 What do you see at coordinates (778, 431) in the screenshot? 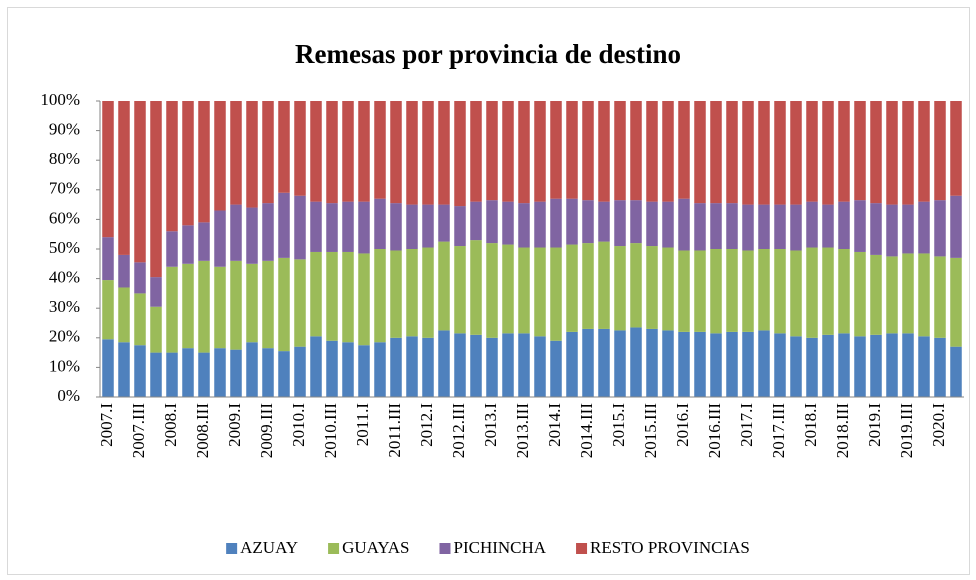
I see `x-tick-label: 2017.III` at bounding box center [778, 431].